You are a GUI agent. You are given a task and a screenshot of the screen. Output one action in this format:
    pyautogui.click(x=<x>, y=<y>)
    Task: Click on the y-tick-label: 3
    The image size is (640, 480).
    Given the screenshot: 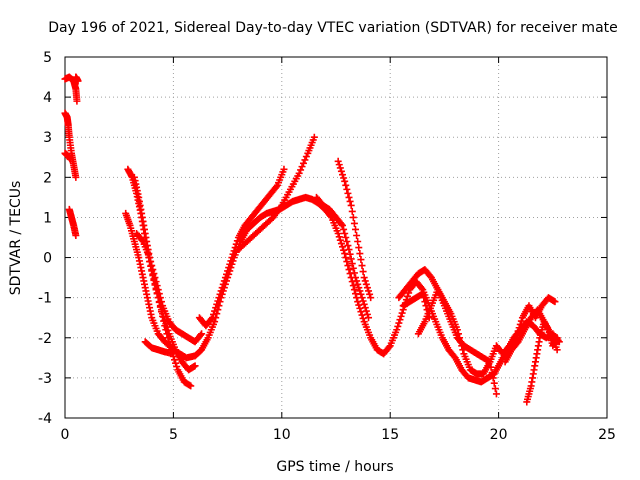 What is the action you would take?
    pyautogui.click(x=47, y=138)
    